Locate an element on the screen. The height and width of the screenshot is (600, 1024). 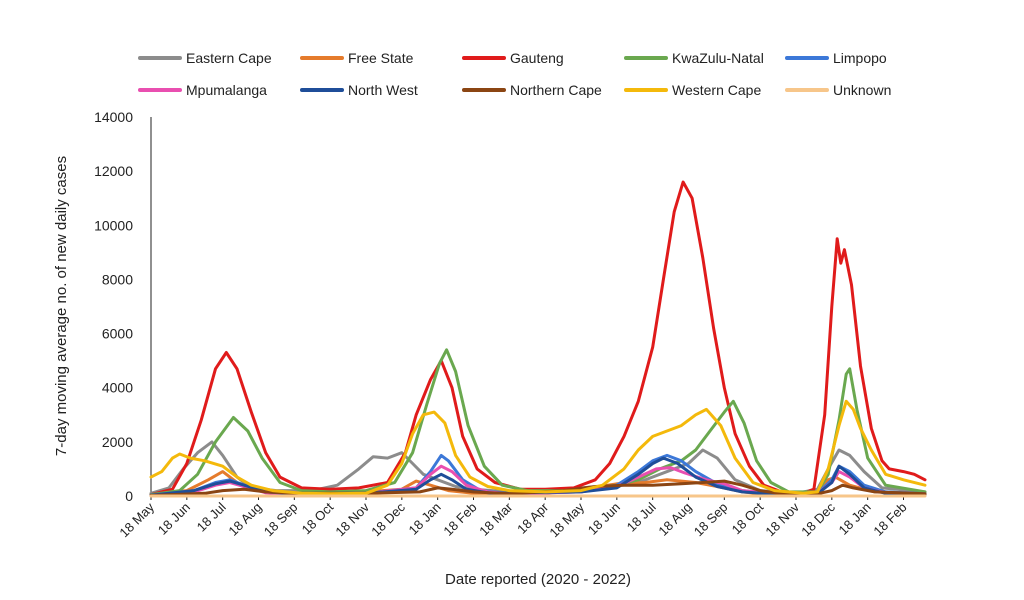
y-tick-label: 14000 is located at coordinates (113, 117).